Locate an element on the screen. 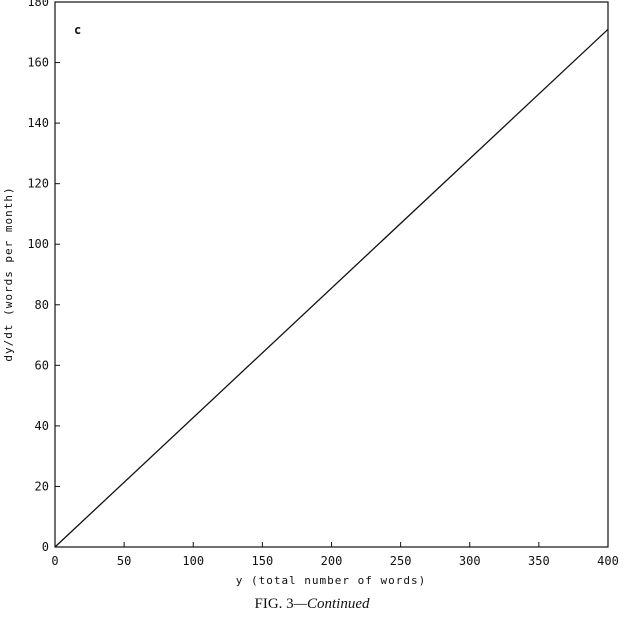 The width and height of the screenshot is (624, 620). figure-caption-number: FIG. 3 is located at coordinates (274, 604).